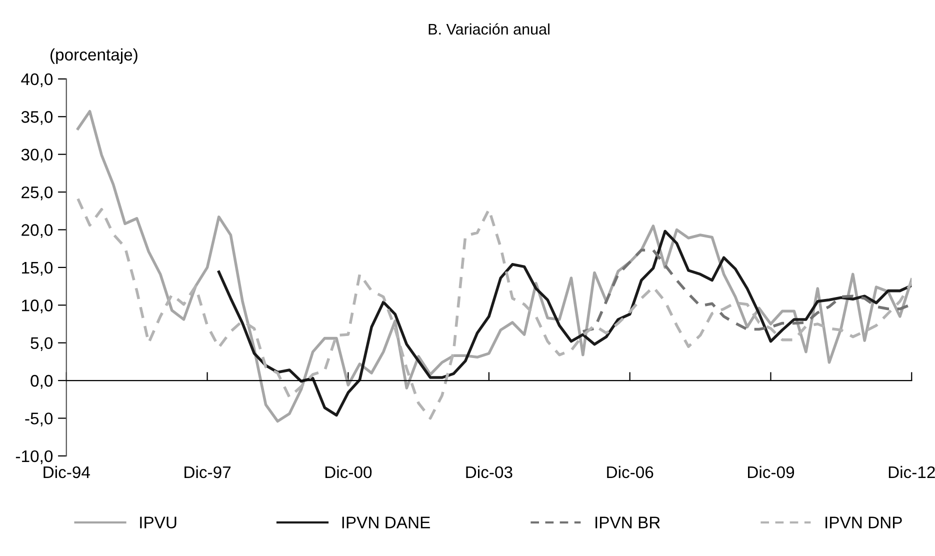 The width and height of the screenshot is (935, 556). What do you see at coordinates (911, 472) in the screenshot?
I see `x-tick-label: Dic-12` at bounding box center [911, 472].